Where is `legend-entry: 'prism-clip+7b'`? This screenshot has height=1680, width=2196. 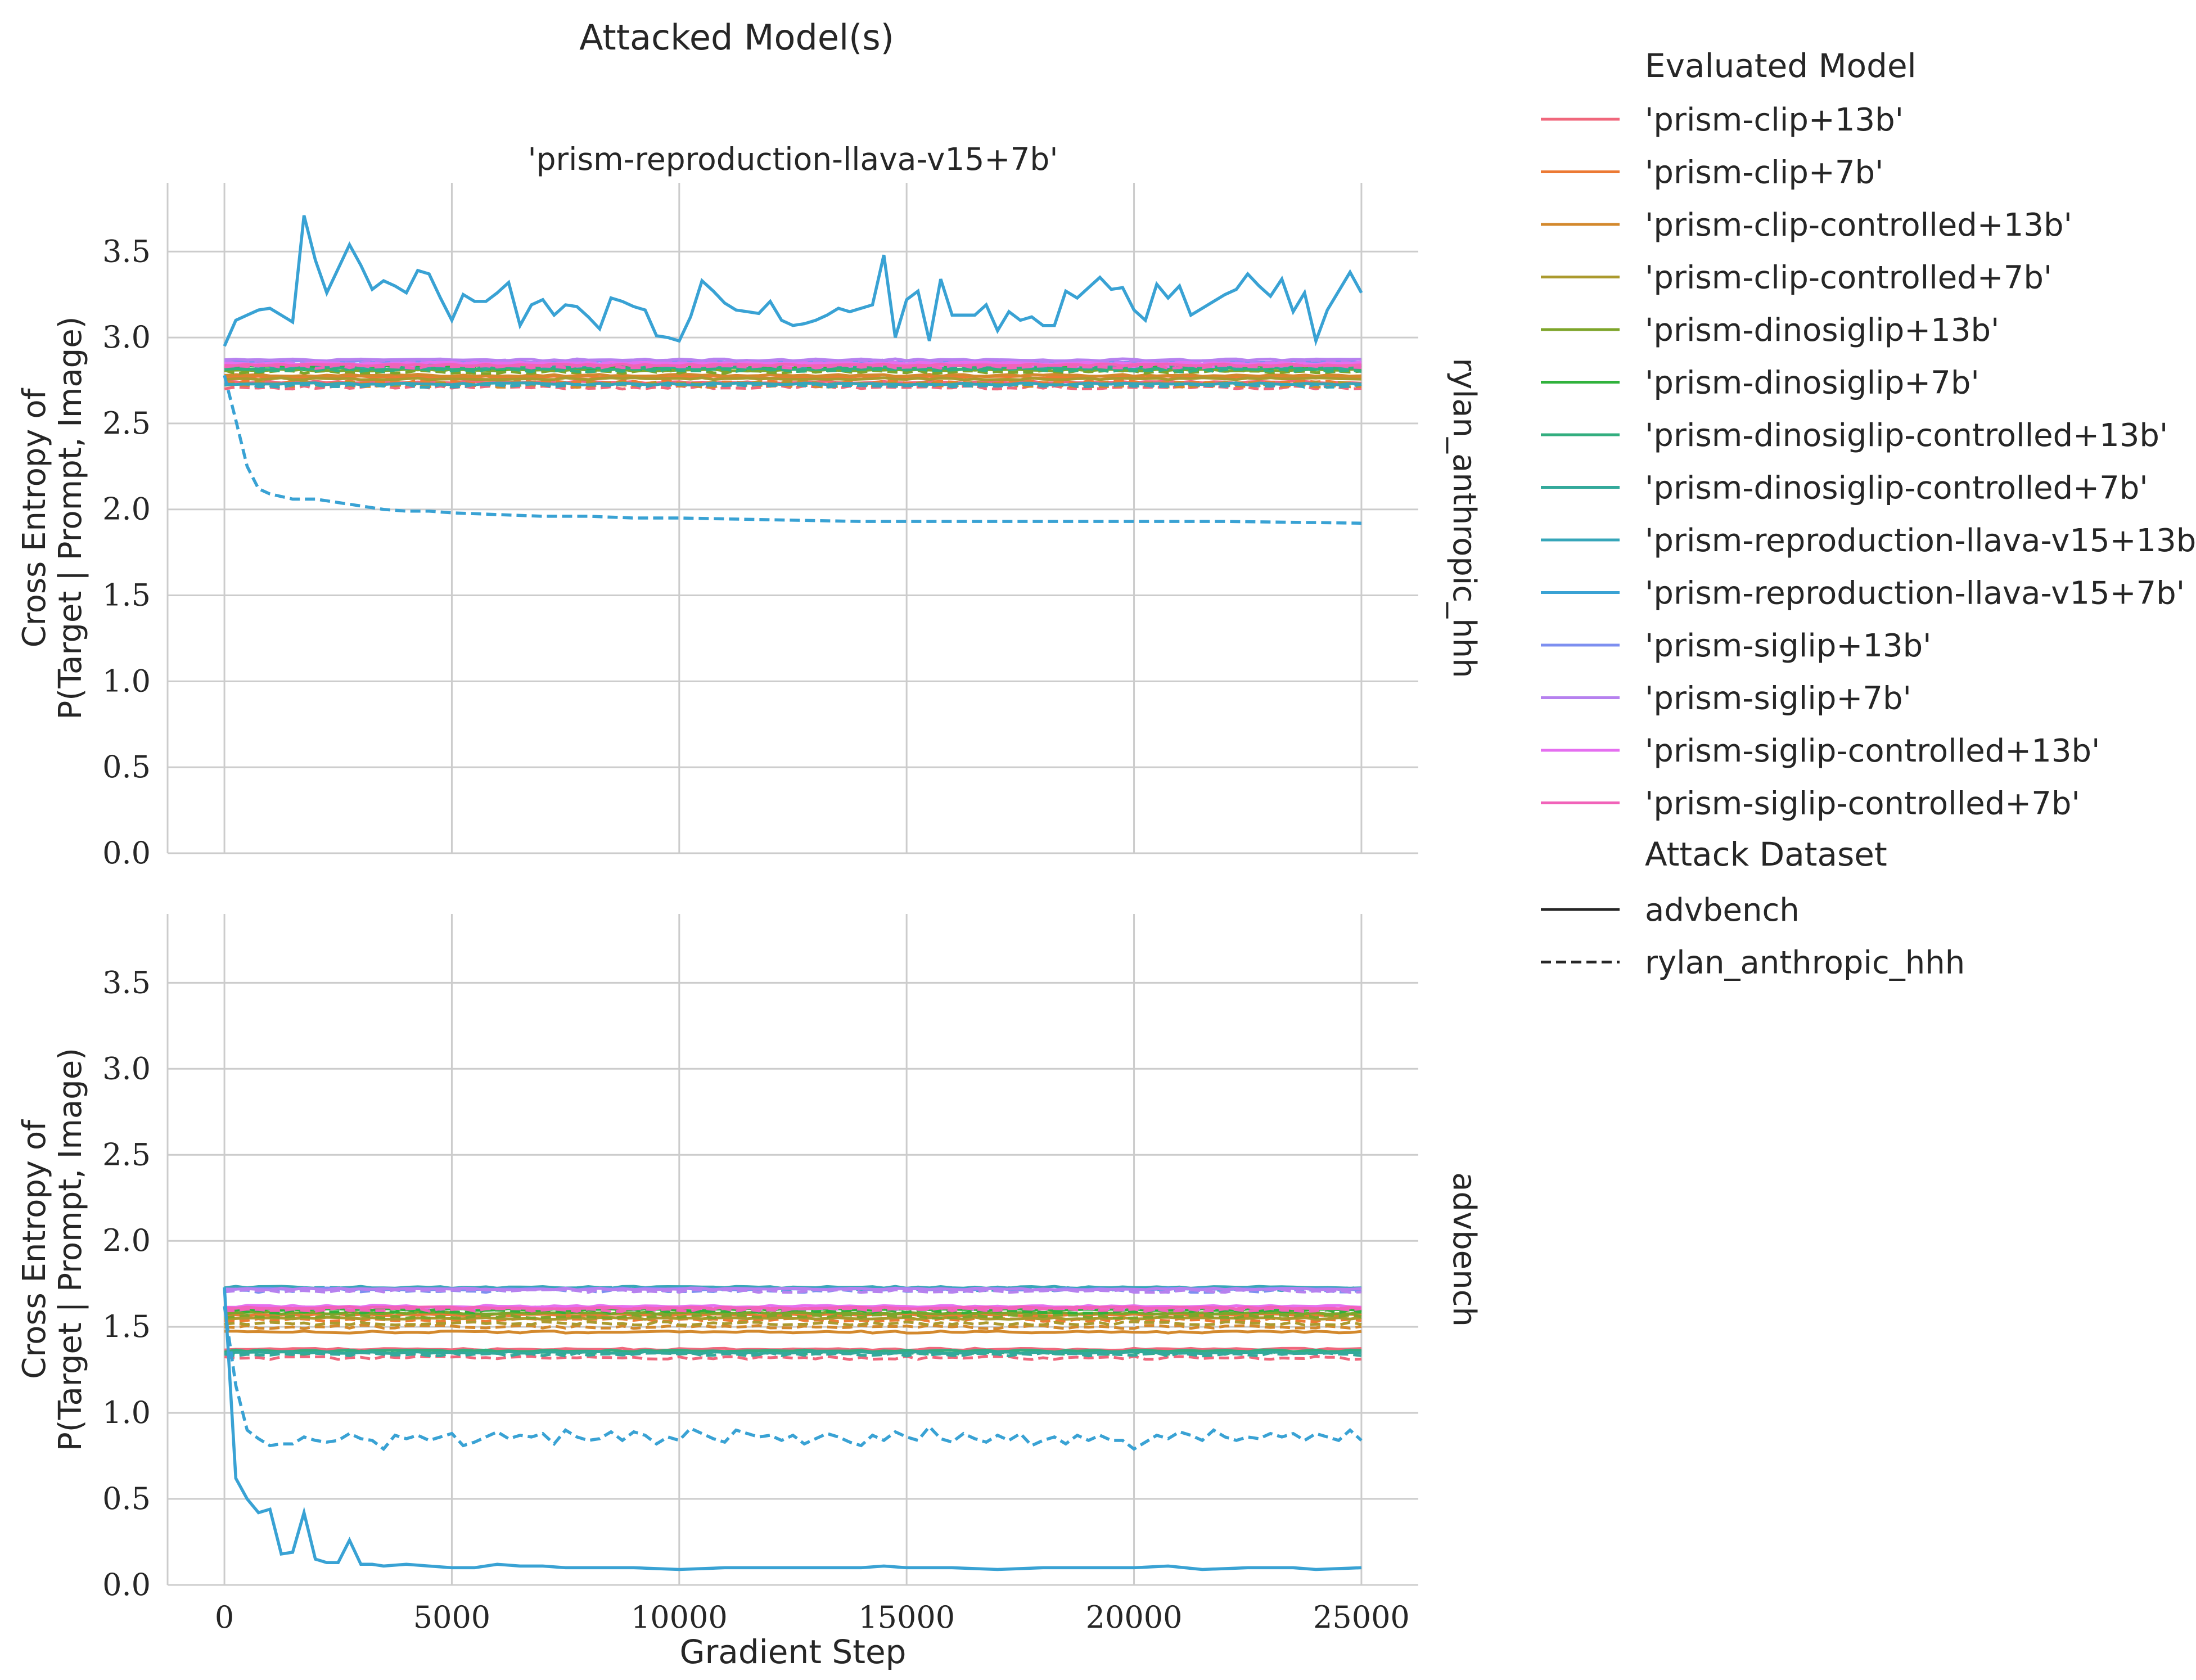
legend-entry: 'prism-clip+7b' is located at coordinates (1764, 173).